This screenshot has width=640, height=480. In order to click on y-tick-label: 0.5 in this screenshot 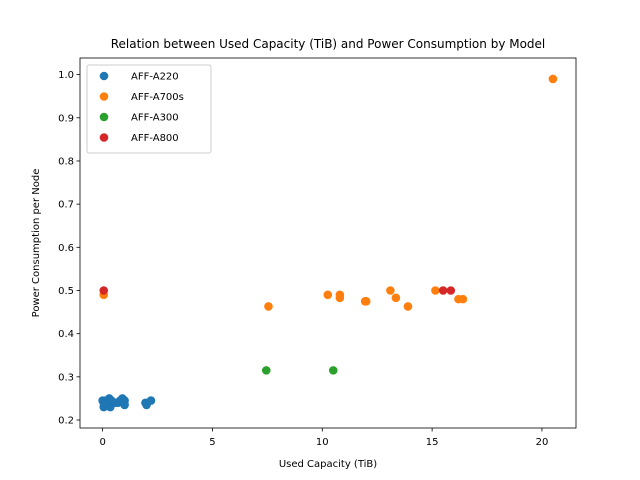, I will do `click(66, 291)`.